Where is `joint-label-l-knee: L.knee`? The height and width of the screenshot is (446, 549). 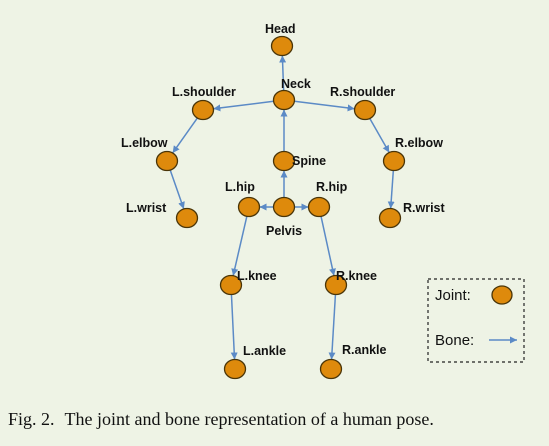 joint-label-l-knee: L.knee is located at coordinates (257, 276).